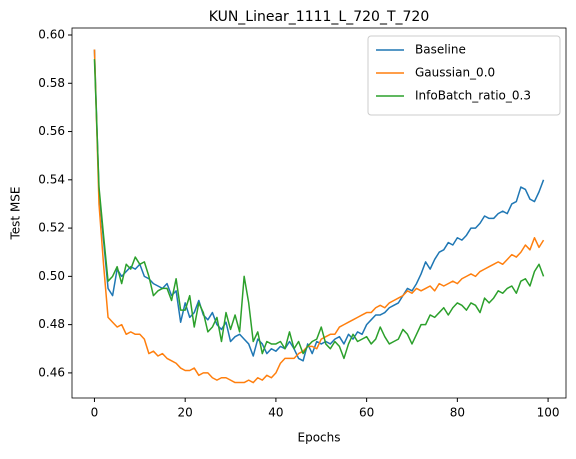 The height and width of the screenshot is (459, 576). I want to click on y-tick-label: 0.58, so click(51, 83).